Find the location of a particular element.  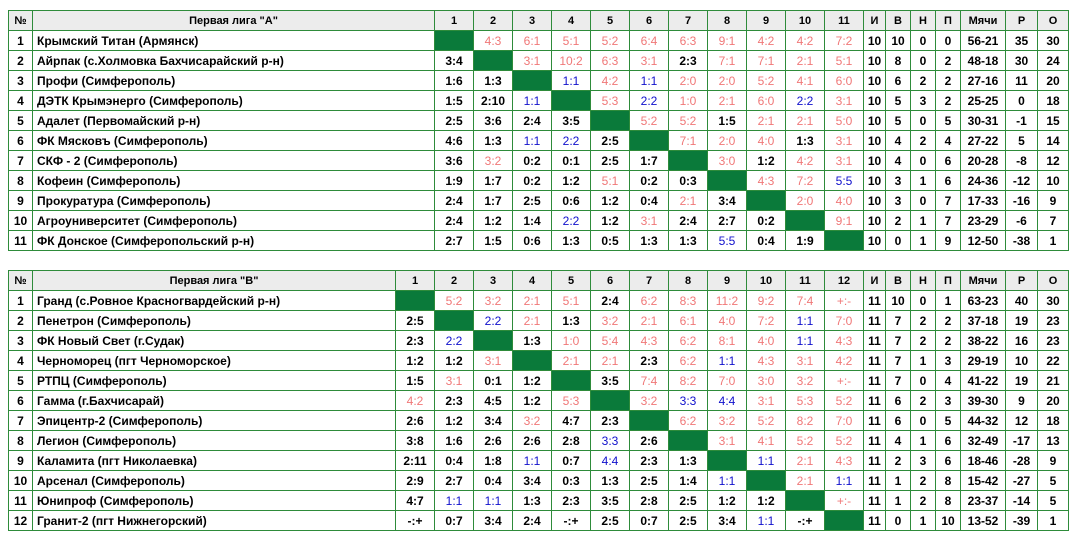

stat-cell: 13 is located at coordinates (1053, 440).